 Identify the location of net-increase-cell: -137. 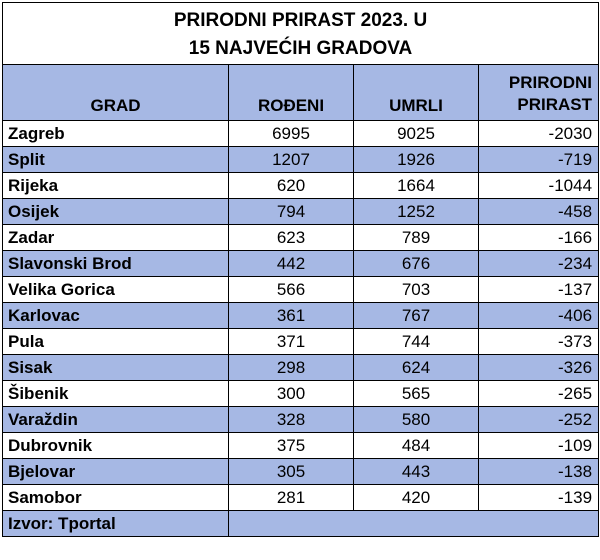
(538, 289).